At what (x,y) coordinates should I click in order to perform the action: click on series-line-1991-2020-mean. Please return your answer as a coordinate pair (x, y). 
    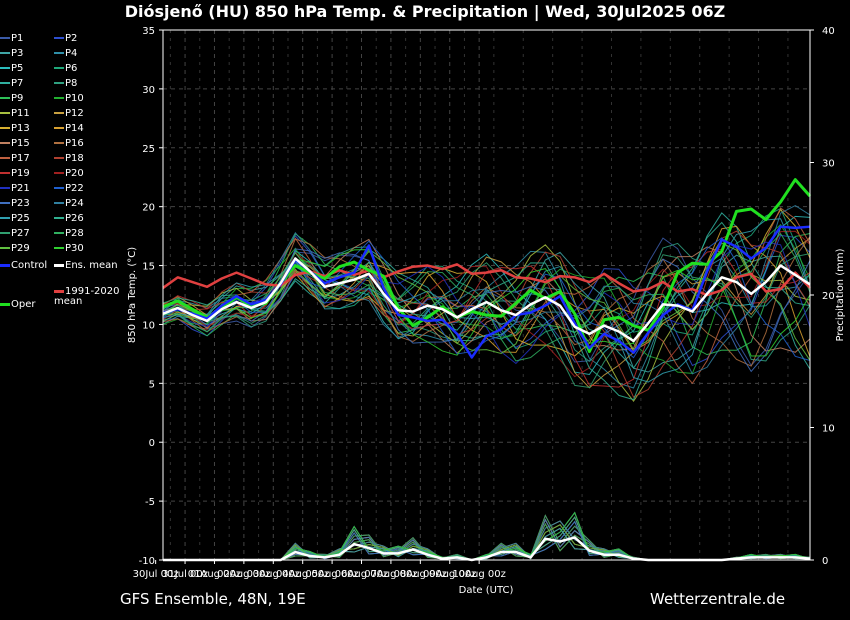
    Looking at the image, I should click on (486, 280).